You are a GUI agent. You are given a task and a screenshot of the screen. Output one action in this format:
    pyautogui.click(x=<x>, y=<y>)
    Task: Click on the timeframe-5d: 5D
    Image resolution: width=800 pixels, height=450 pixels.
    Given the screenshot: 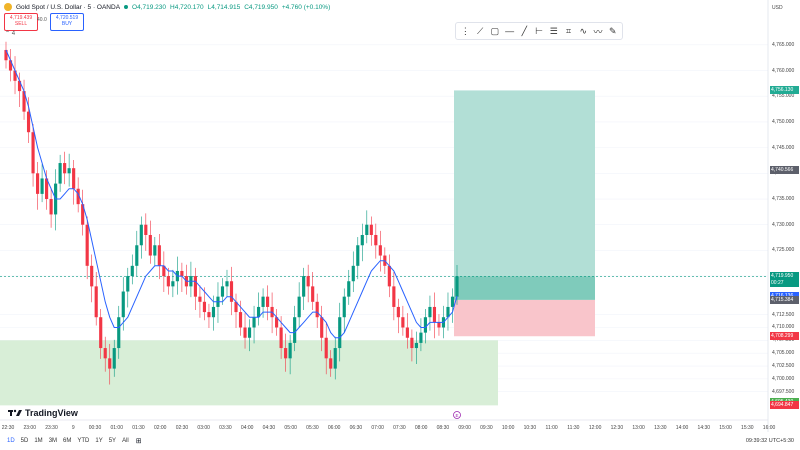 What is the action you would take?
    pyautogui.click(x=24, y=441)
    